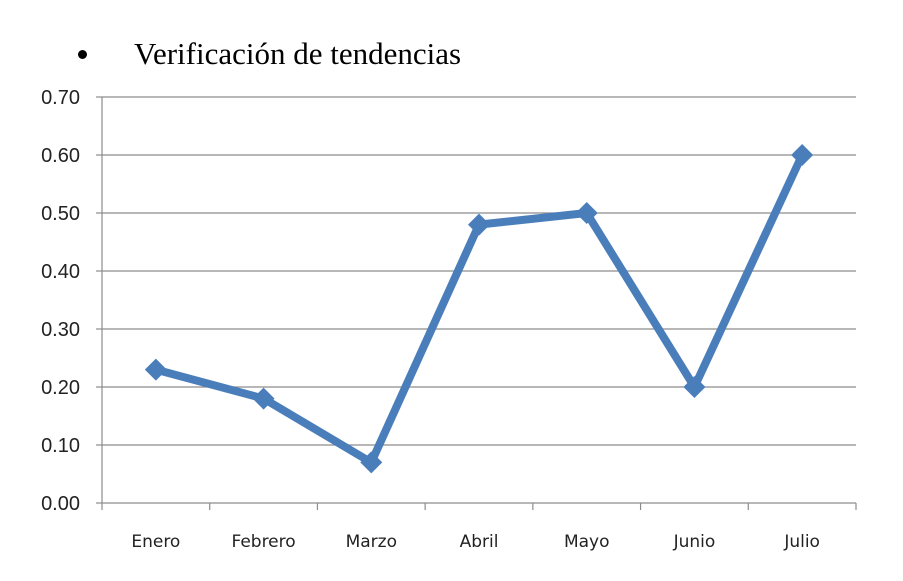  Describe the element at coordinates (60, 98) in the screenshot. I see `y-tick-label: 0.70` at that location.